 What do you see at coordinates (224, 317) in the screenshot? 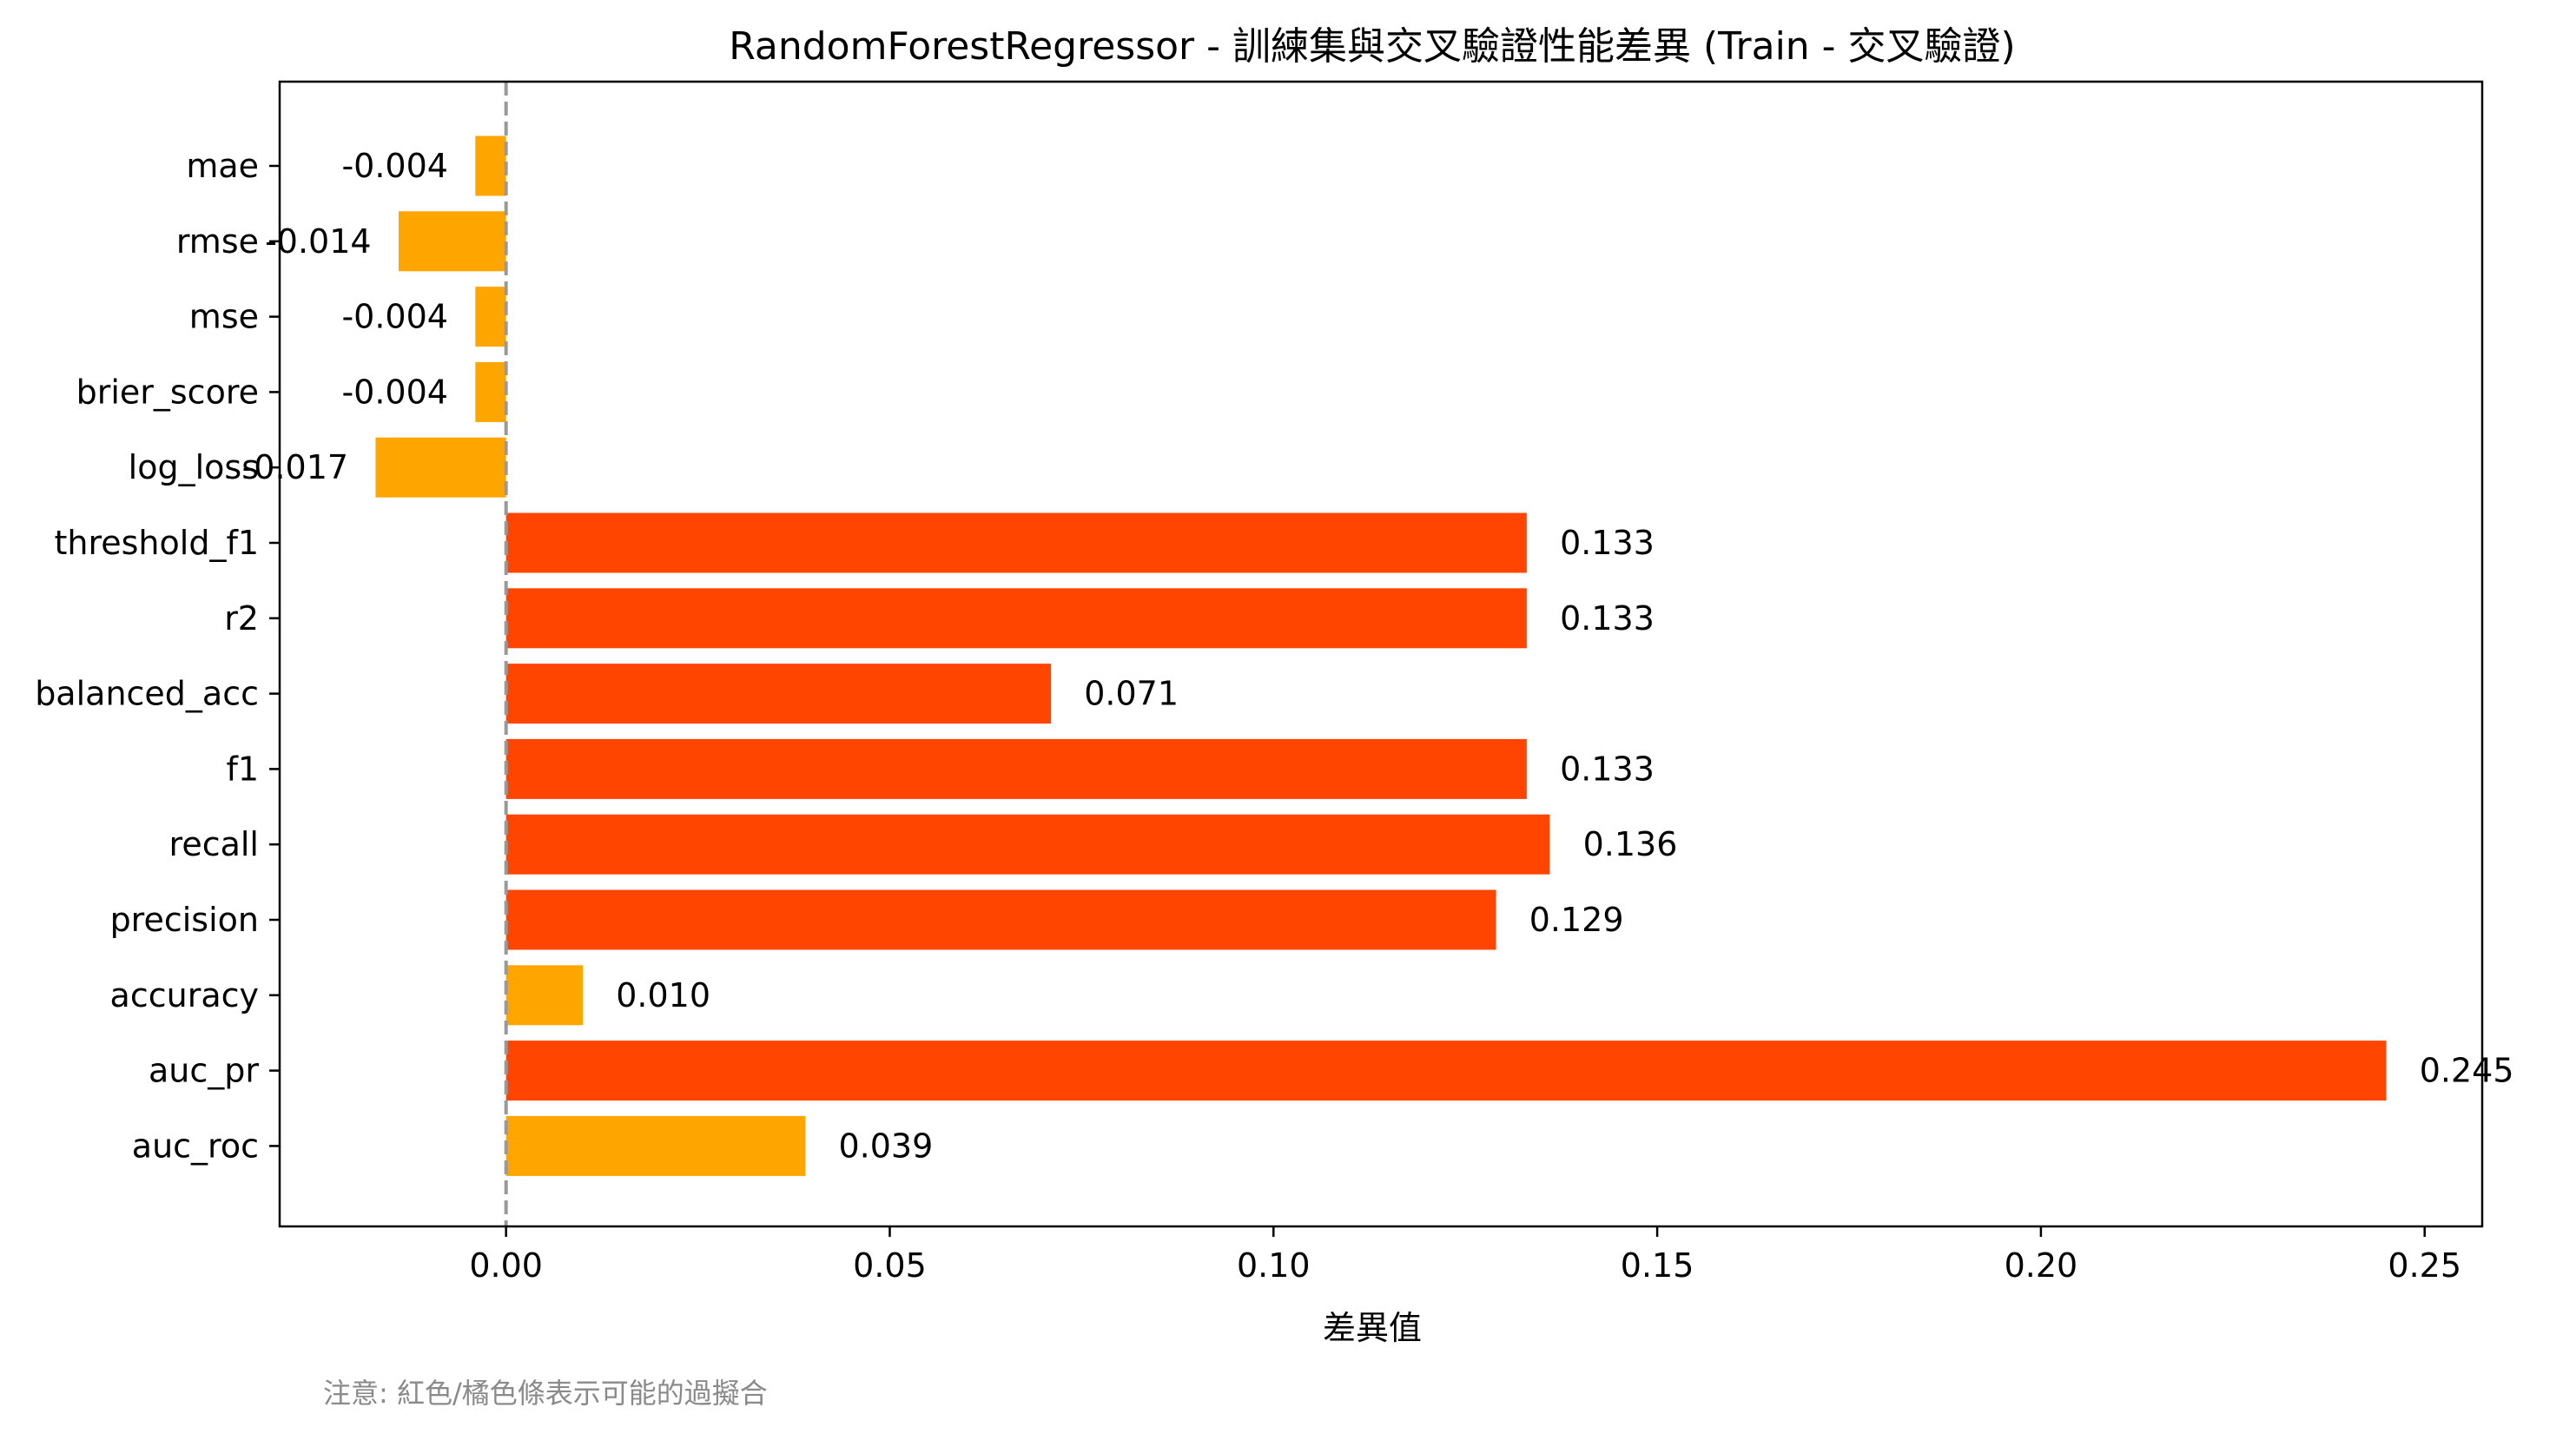
I see `y-tick-label: mse` at bounding box center [224, 317].